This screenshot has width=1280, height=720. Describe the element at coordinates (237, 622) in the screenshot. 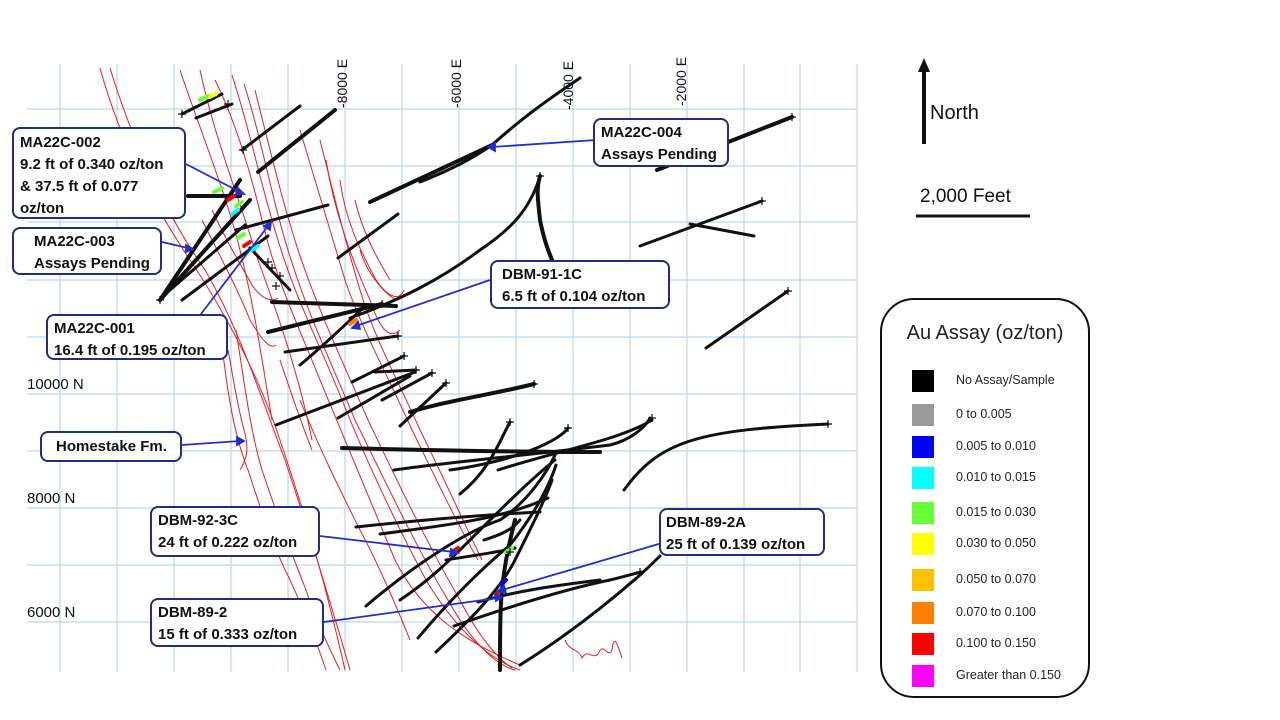

I see `callout-dbm-89-2: DBM-89-2 15 ft of 0.333 oz/ton` at that location.